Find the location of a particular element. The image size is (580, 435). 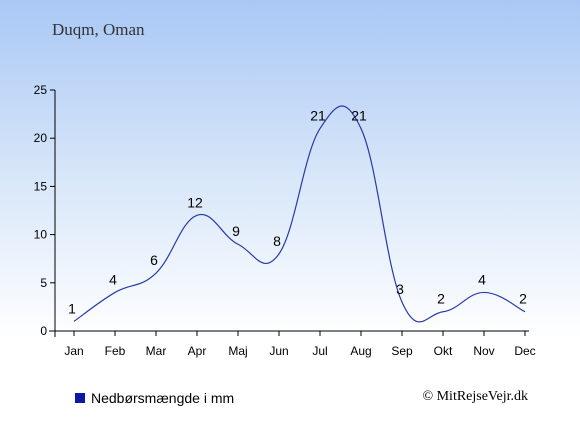

x-tick-label: Okt is located at coordinates (443, 351).